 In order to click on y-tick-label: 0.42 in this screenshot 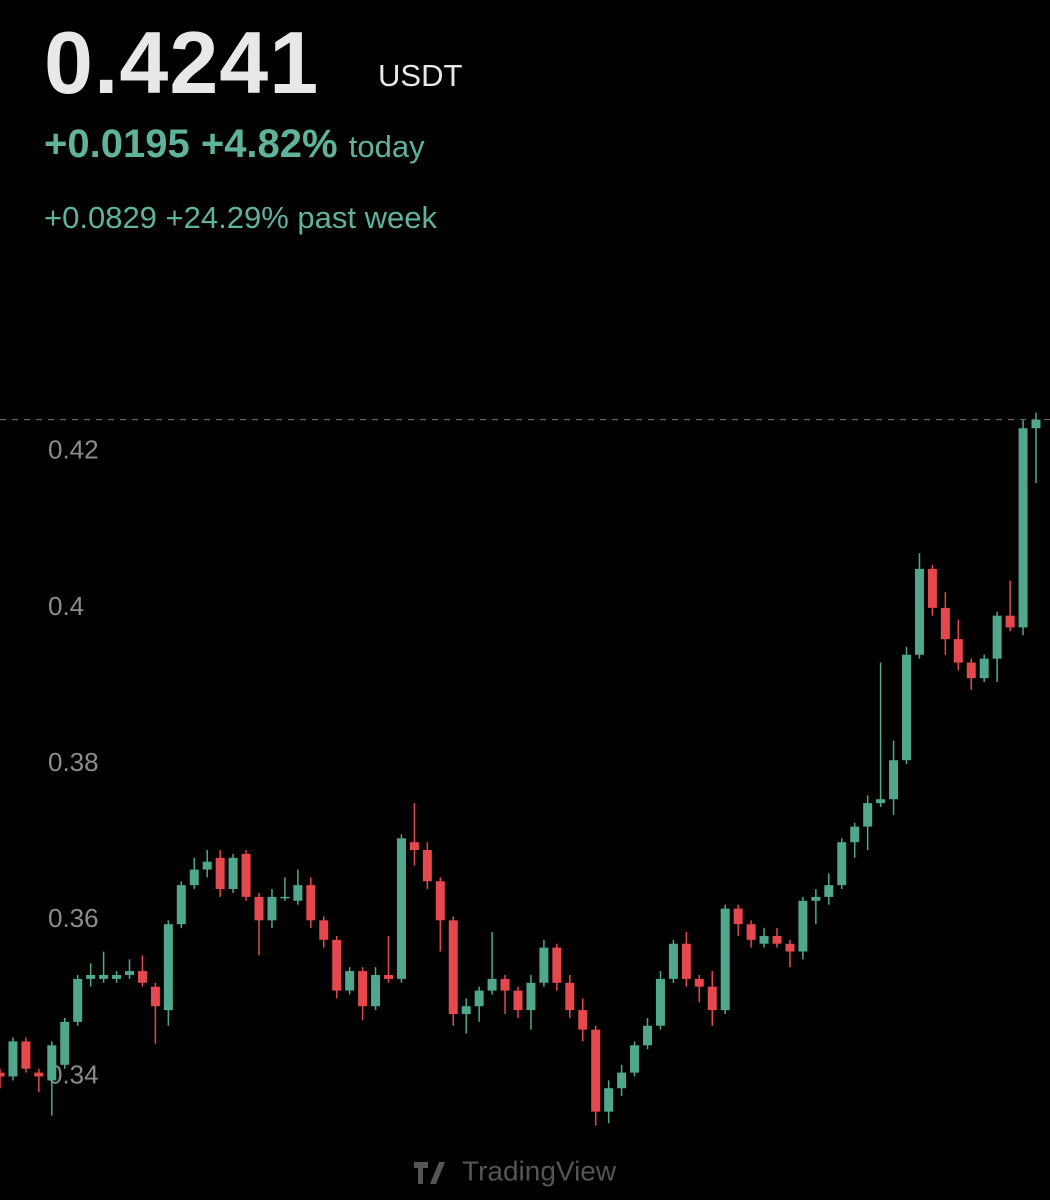, I will do `click(73, 450)`.